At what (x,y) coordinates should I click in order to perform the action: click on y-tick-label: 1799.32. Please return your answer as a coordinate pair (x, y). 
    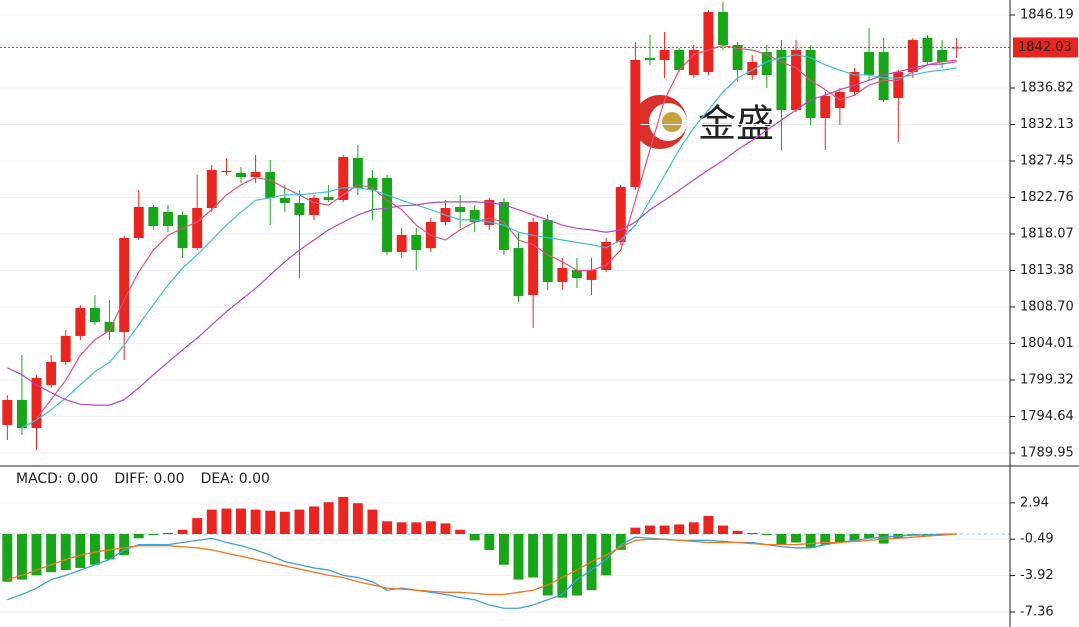
    Looking at the image, I should click on (1047, 380).